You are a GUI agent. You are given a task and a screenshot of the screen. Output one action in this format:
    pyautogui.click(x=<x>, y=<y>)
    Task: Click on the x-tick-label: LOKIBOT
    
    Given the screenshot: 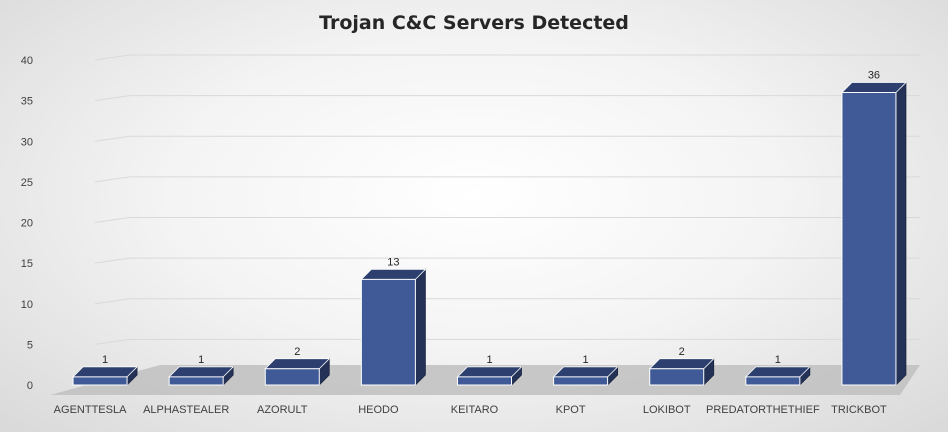 What is the action you would take?
    pyautogui.click(x=667, y=410)
    